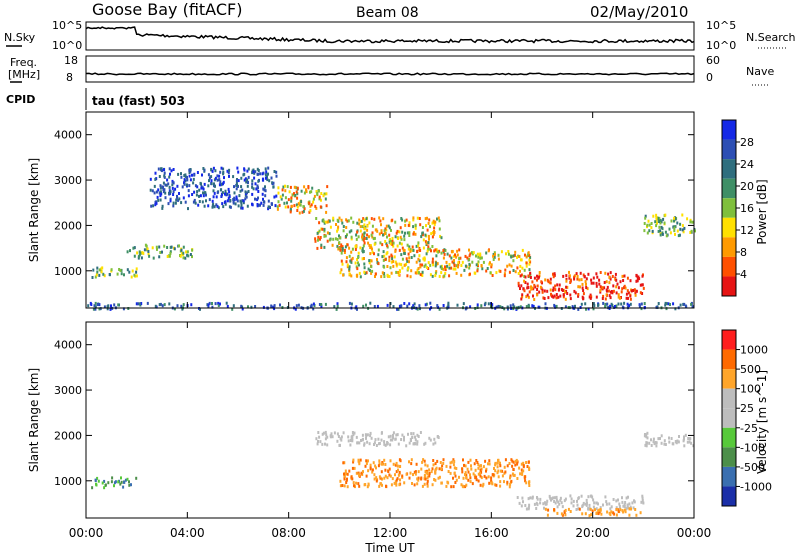 The width and height of the screenshot is (800, 554). What do you see at coordinates (390, 533) in the screenshot?
I see `time-axis-ticks: 00:00 04:00 08:00 12:00 16:00 20:00 00:00` at bounding box center [390, 533].